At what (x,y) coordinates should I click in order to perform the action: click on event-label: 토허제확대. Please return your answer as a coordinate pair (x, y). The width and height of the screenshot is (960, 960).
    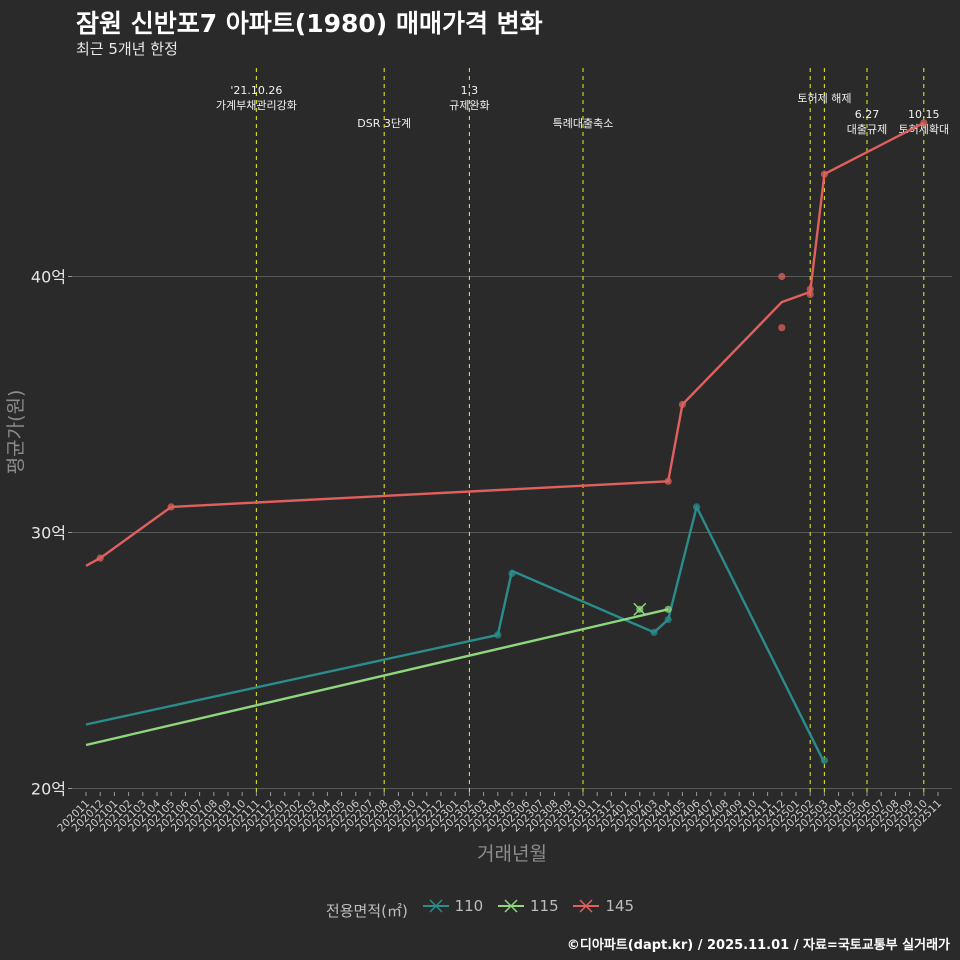
    Looking at the image, I should click on (923, 129).